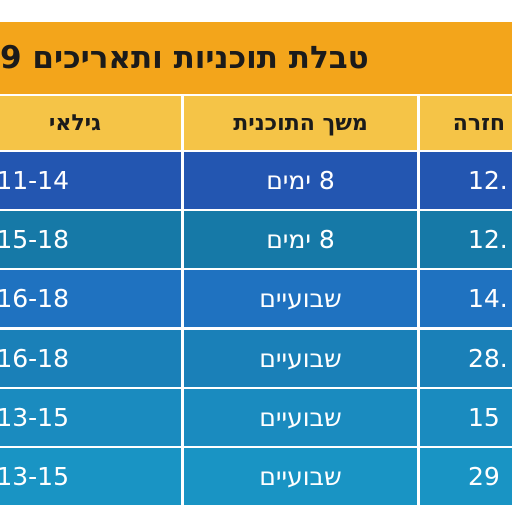 The width and height of the screenshot is (512, 512). Describe the element at coordinates (256, 58) in the screenshot. I see `title: טבלת תוכניות ותאריכים 9` at that location.